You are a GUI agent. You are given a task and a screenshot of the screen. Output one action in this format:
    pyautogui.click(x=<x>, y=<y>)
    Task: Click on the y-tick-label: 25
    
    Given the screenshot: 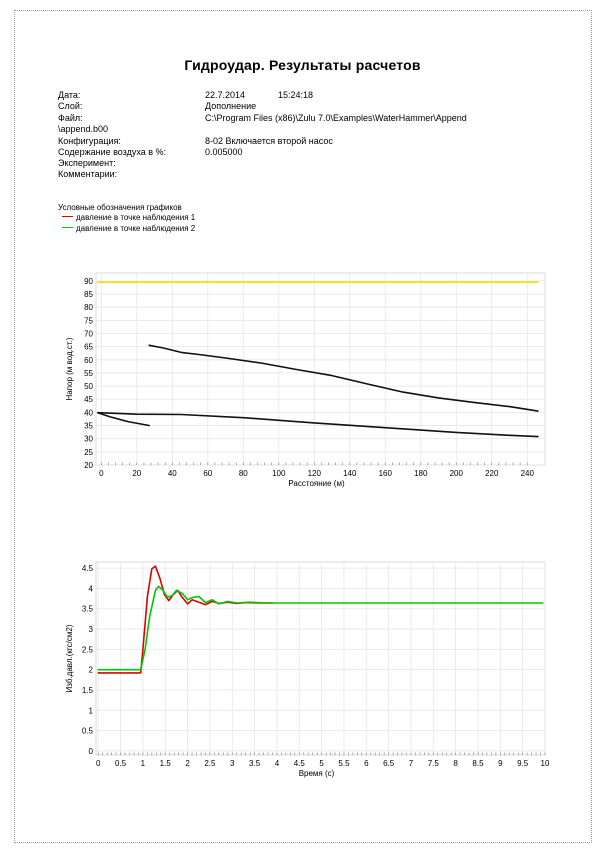 What is the action you would take?
    pyautogui.click(x=88, y=452)
    